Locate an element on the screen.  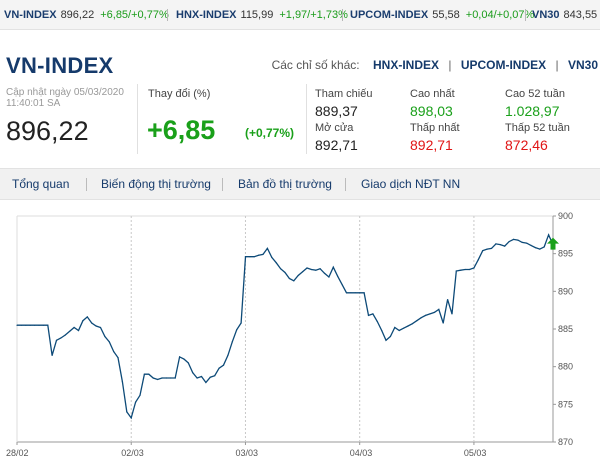
tab-foreign-trading: Giao dịch NĐT NN is located at coordinates (411, 184).